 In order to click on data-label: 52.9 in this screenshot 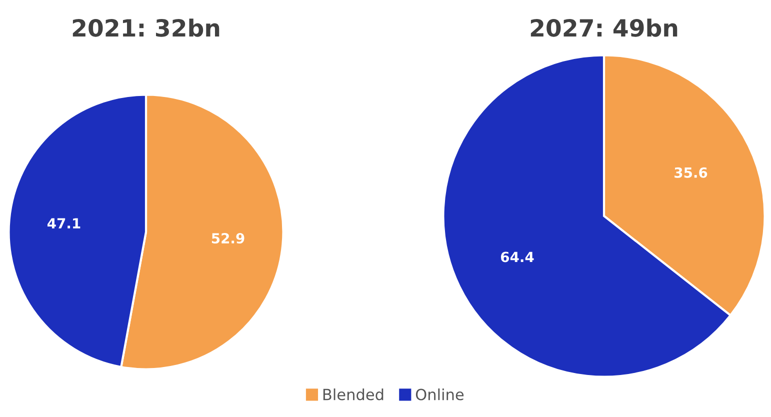, I will do `click(228, 238)`.